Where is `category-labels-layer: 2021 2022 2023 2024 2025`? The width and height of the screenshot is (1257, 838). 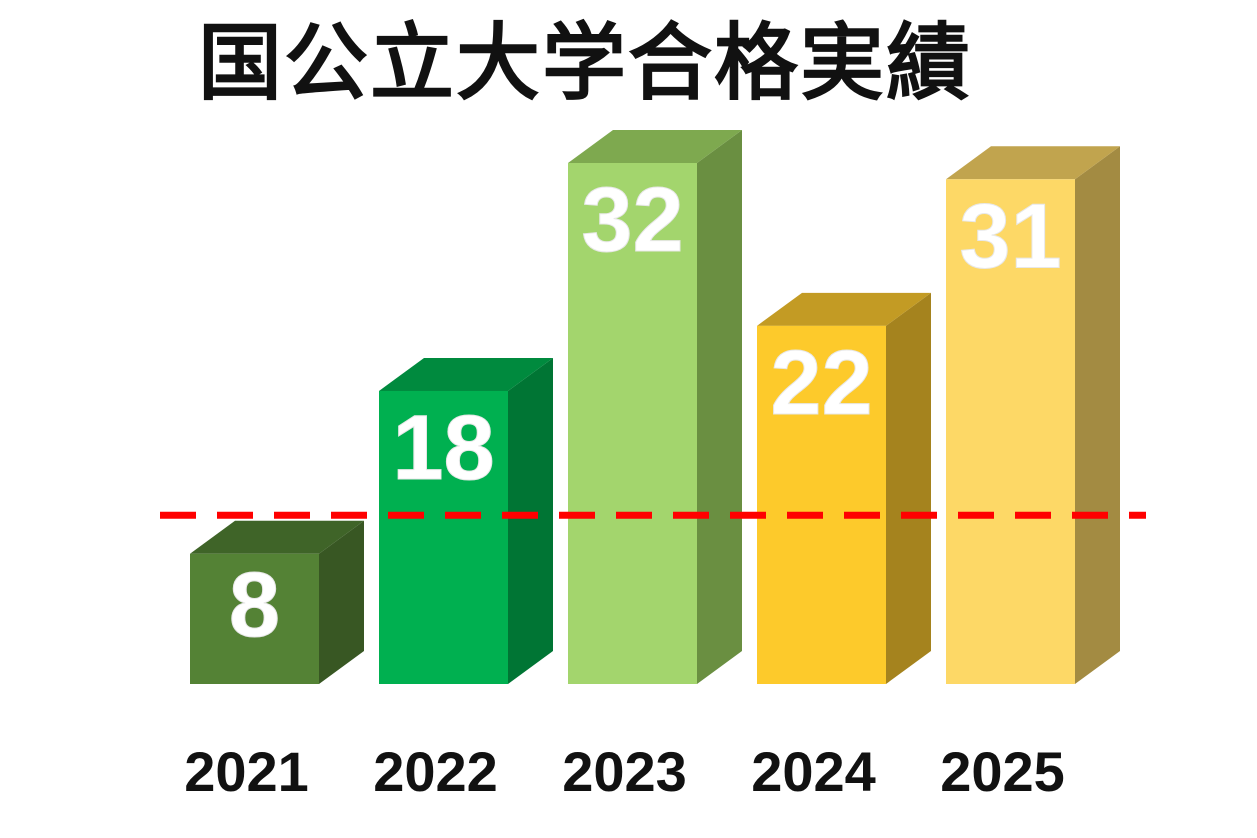 category-labels-layer: 2021 2022 2023 2024 2025 is located at coordinates (624, 771).